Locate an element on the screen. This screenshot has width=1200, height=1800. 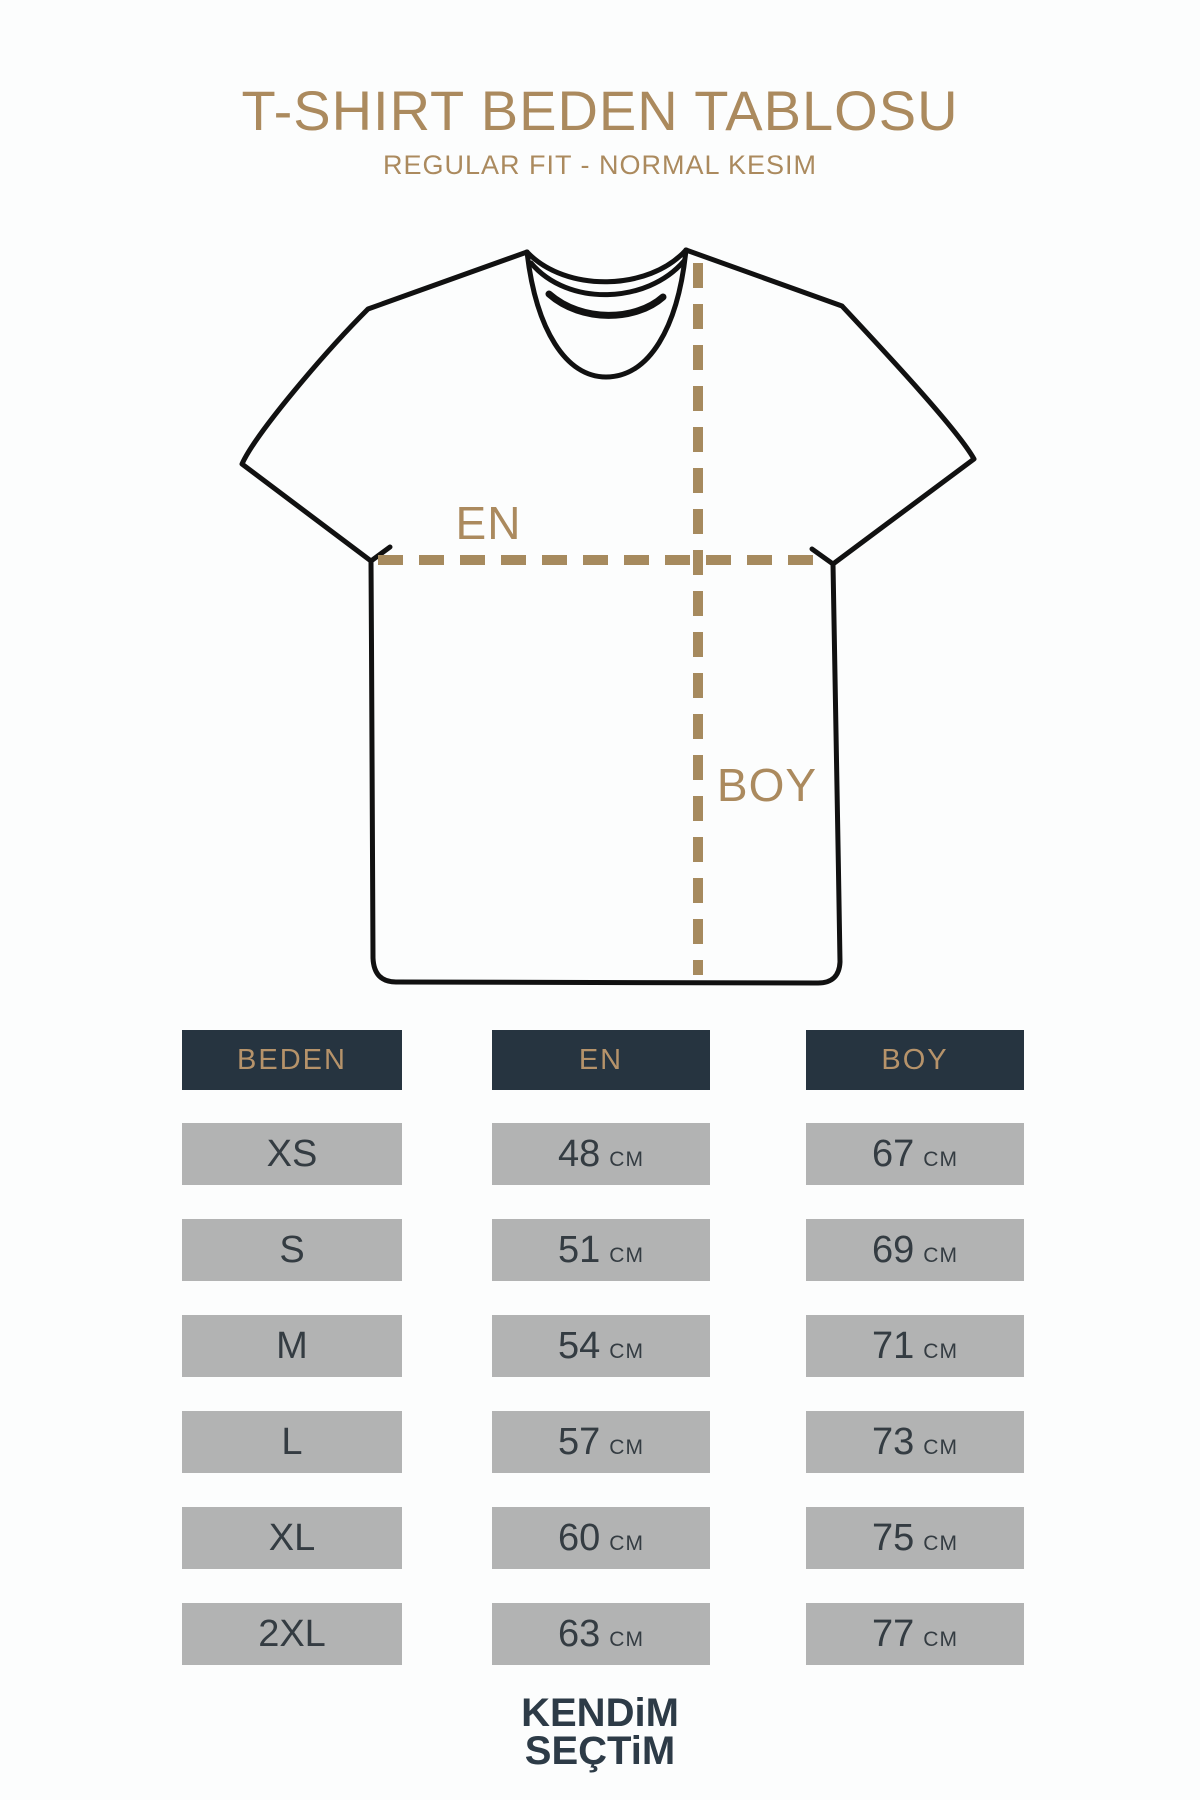
boy-cell-2xl: 77 CM is located at coordinates (915, 1634).